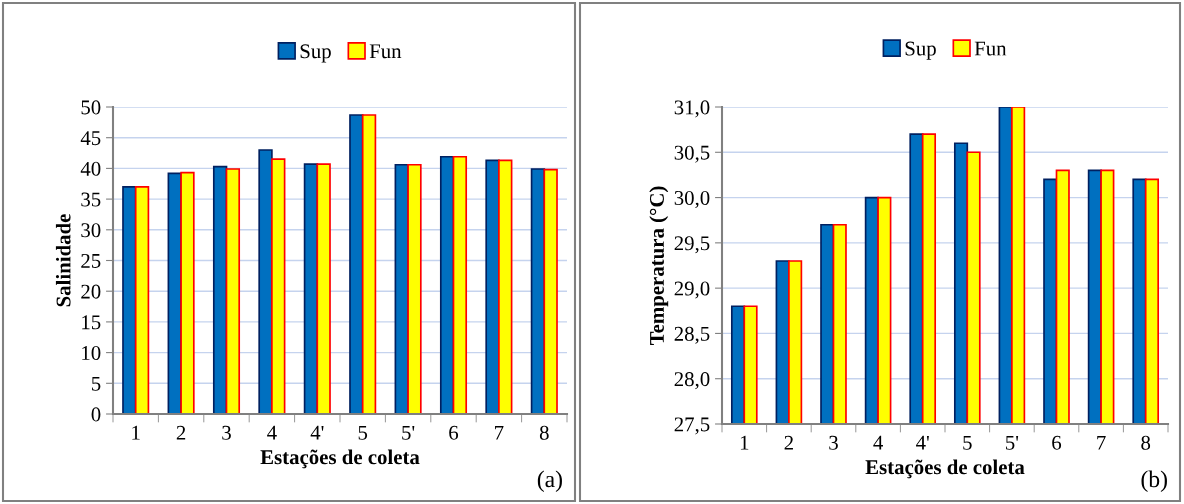 The height and width of the screenshot is (504, 1184). Describe the element at coordinates (692, 109) in the screenshot. I see `y-tick-label: 31,0` at that location.